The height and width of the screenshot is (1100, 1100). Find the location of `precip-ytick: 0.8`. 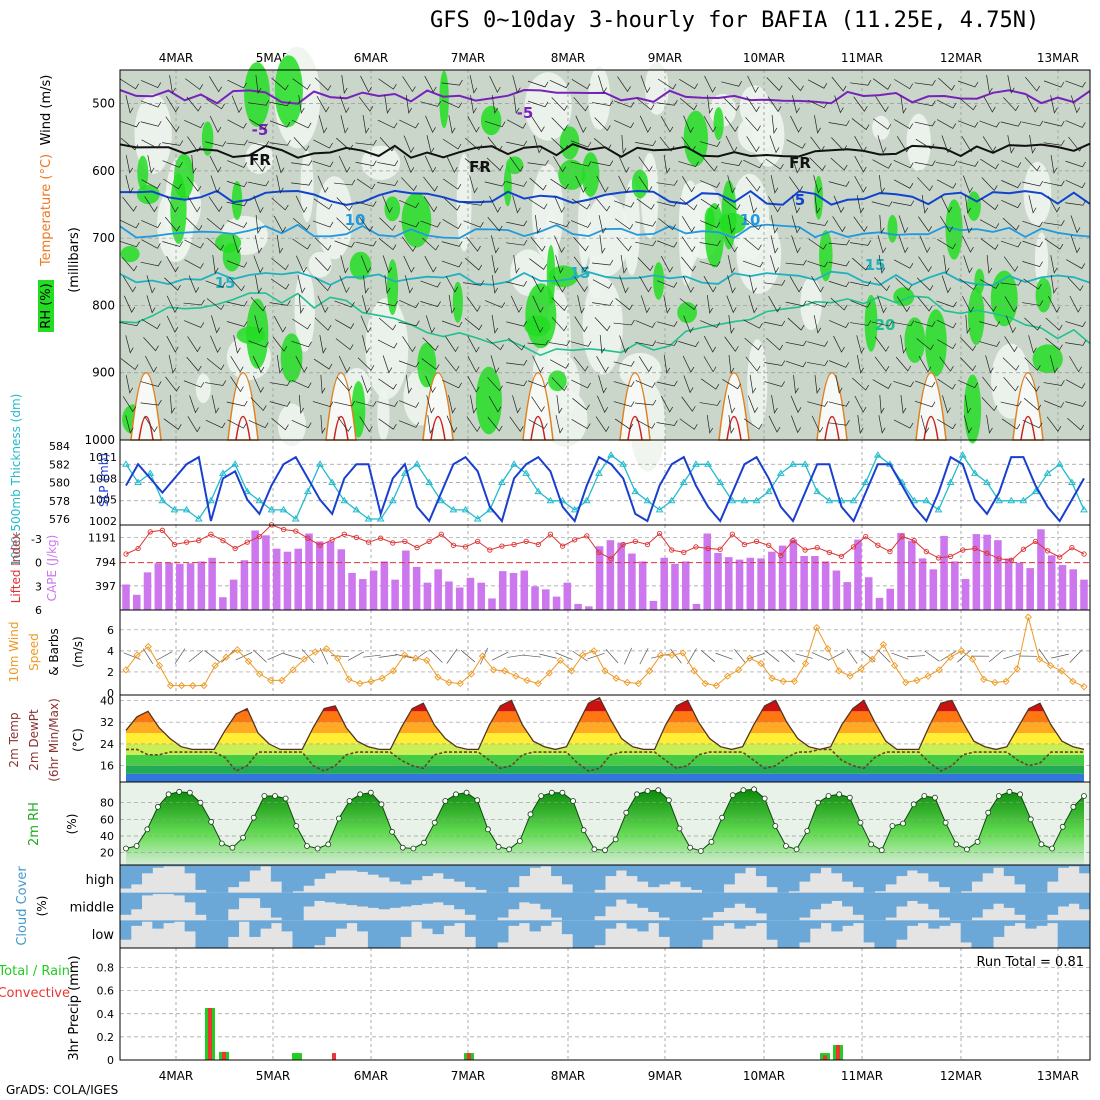

precip-ytick: 0.8 is located at coordinates (106, 968).